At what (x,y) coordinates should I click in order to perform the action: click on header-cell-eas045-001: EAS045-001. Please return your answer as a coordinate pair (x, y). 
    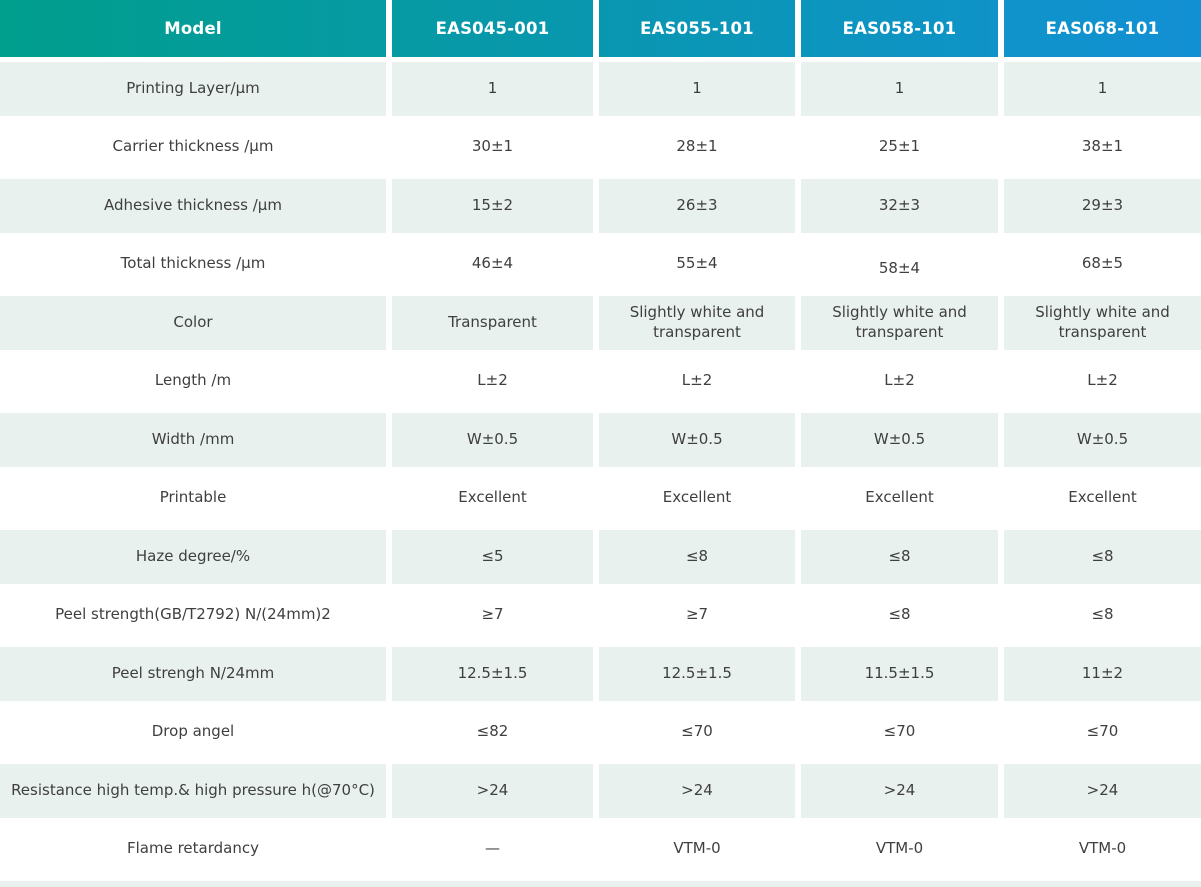
    Looking at the image, I should click on (492, 28).